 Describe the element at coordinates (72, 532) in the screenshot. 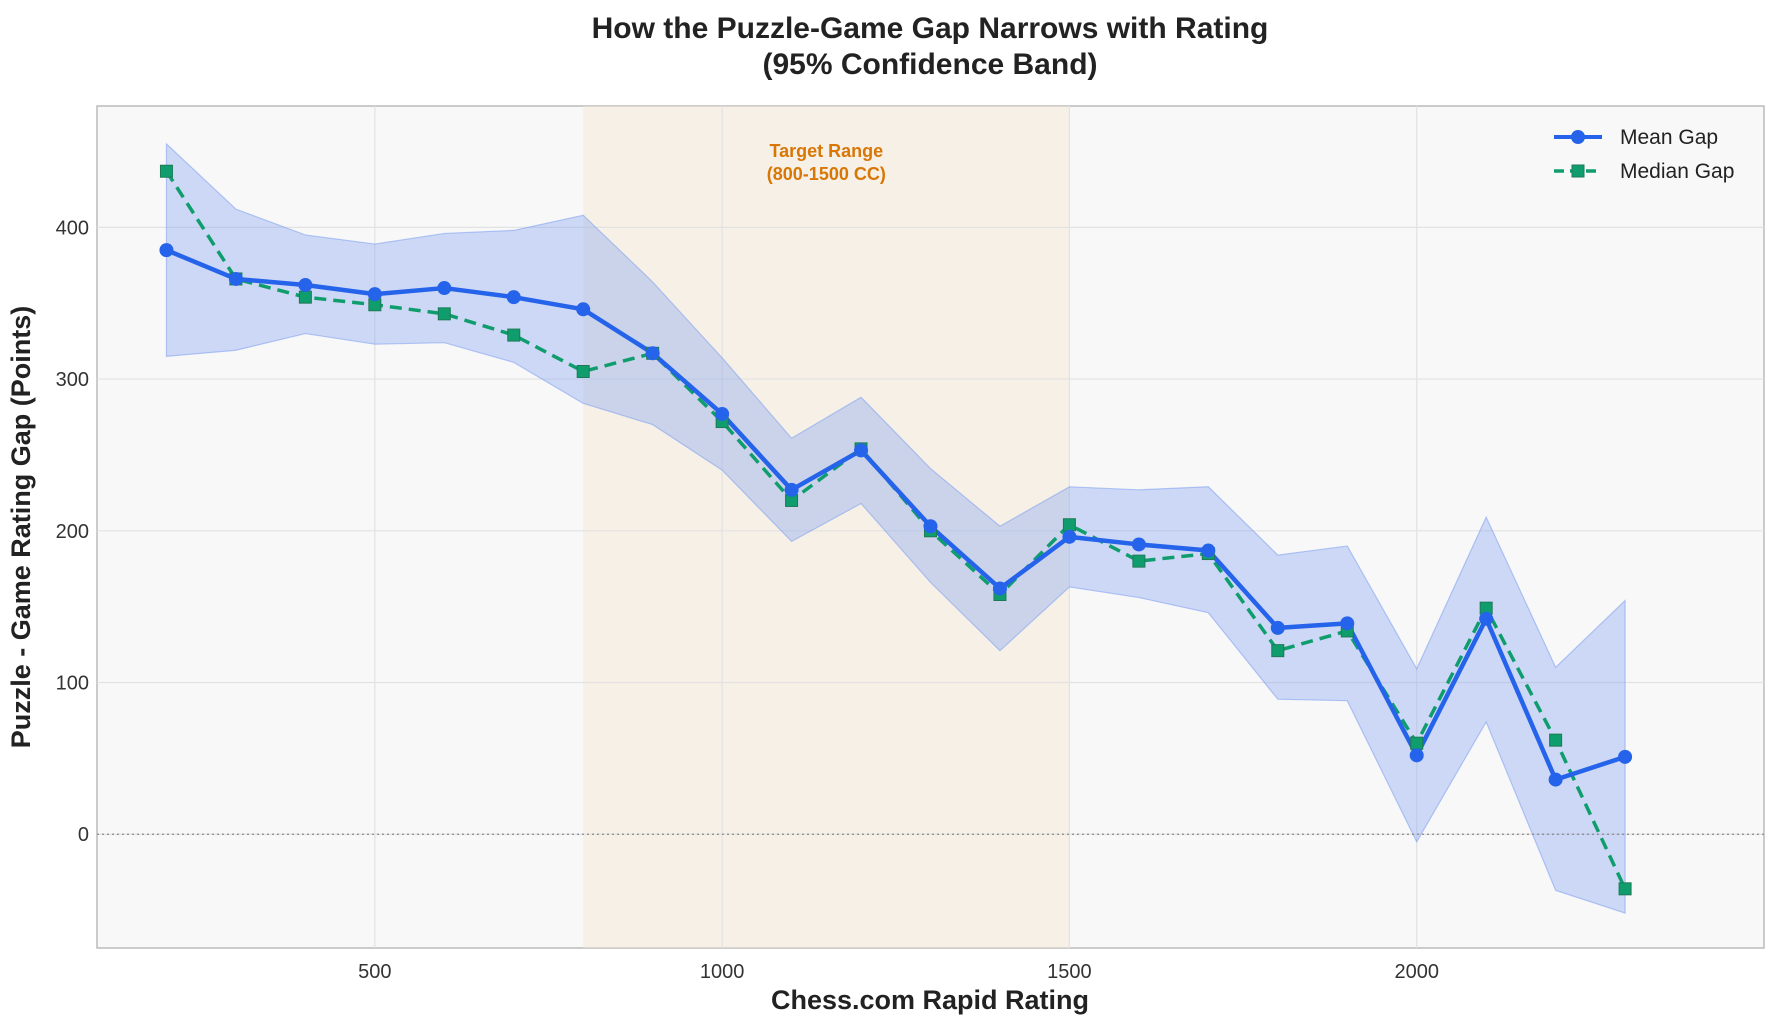

I see `y-tick-label: 200` at that location.